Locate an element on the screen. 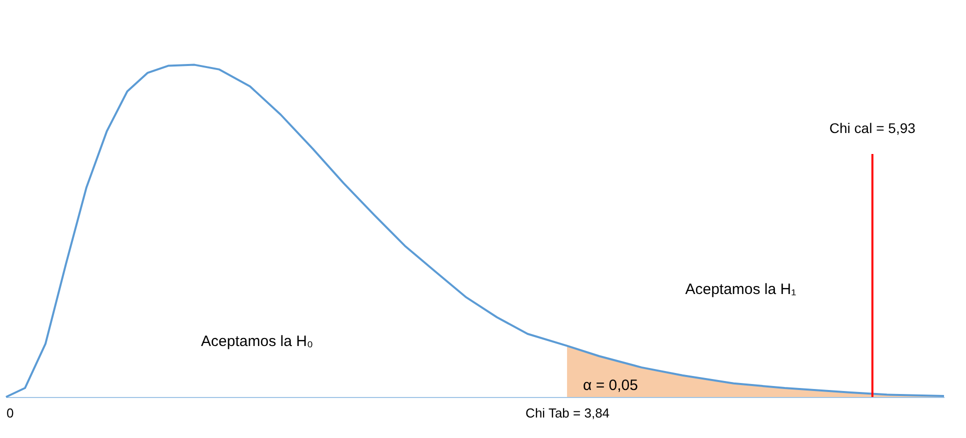  annotation: Aceptamos la H₀ is located at coordinates (257, 341).